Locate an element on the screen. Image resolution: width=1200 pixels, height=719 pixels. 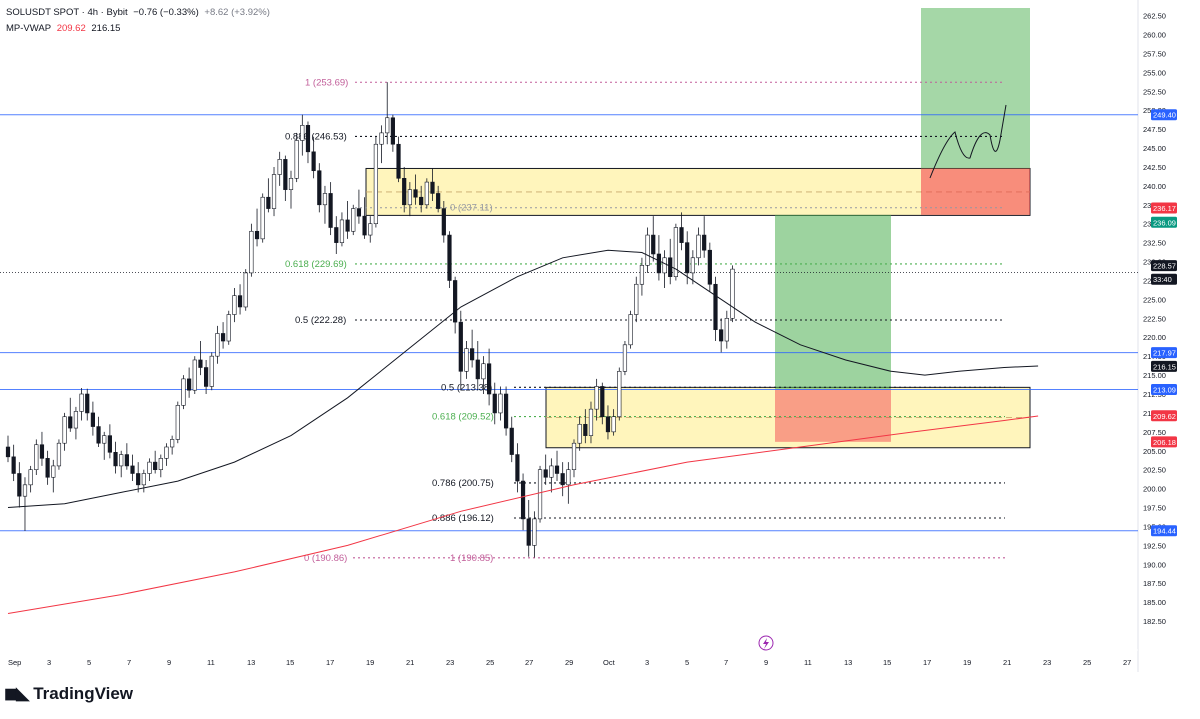
price-tick-8: 202.50 is located at coordinates (1154, 470).